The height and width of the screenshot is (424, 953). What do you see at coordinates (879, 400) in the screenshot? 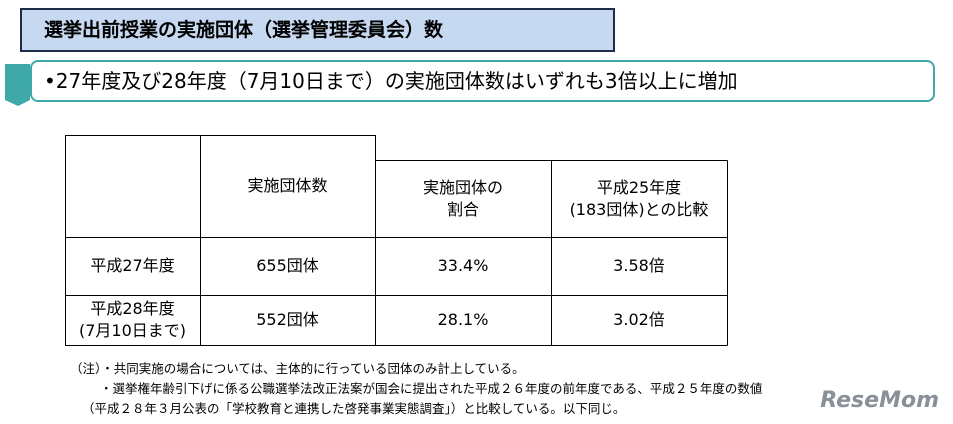
I see `watermark: ReseMom` at bounding box center [879, 400].